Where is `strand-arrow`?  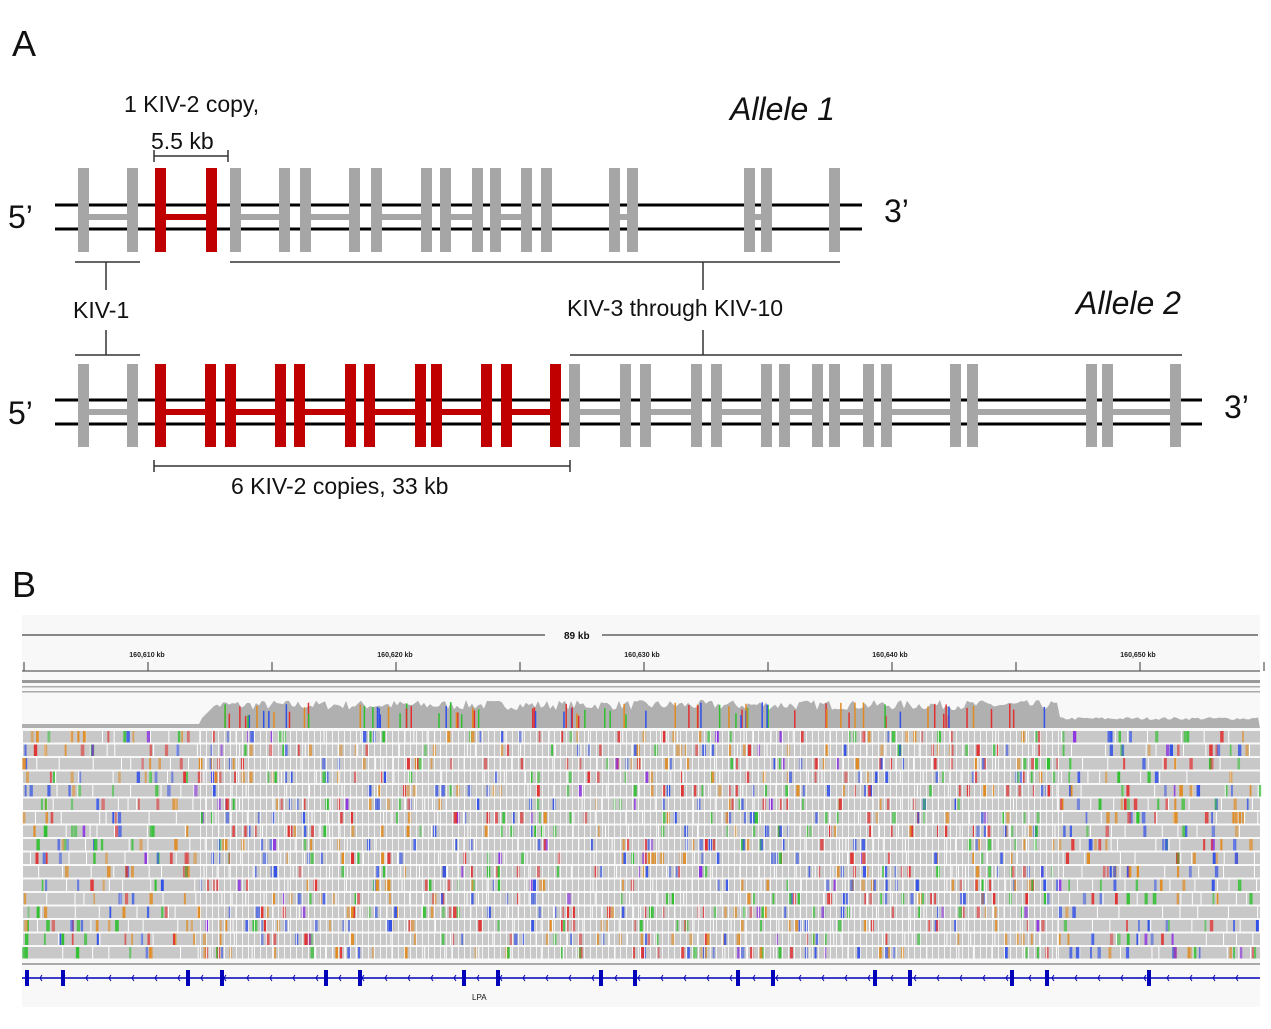 strand-arrow is located at coordinates (800, 978).